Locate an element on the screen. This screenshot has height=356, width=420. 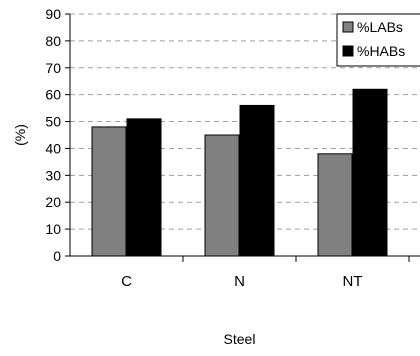
bar-labs-nt is located at coordinates (335, 205).